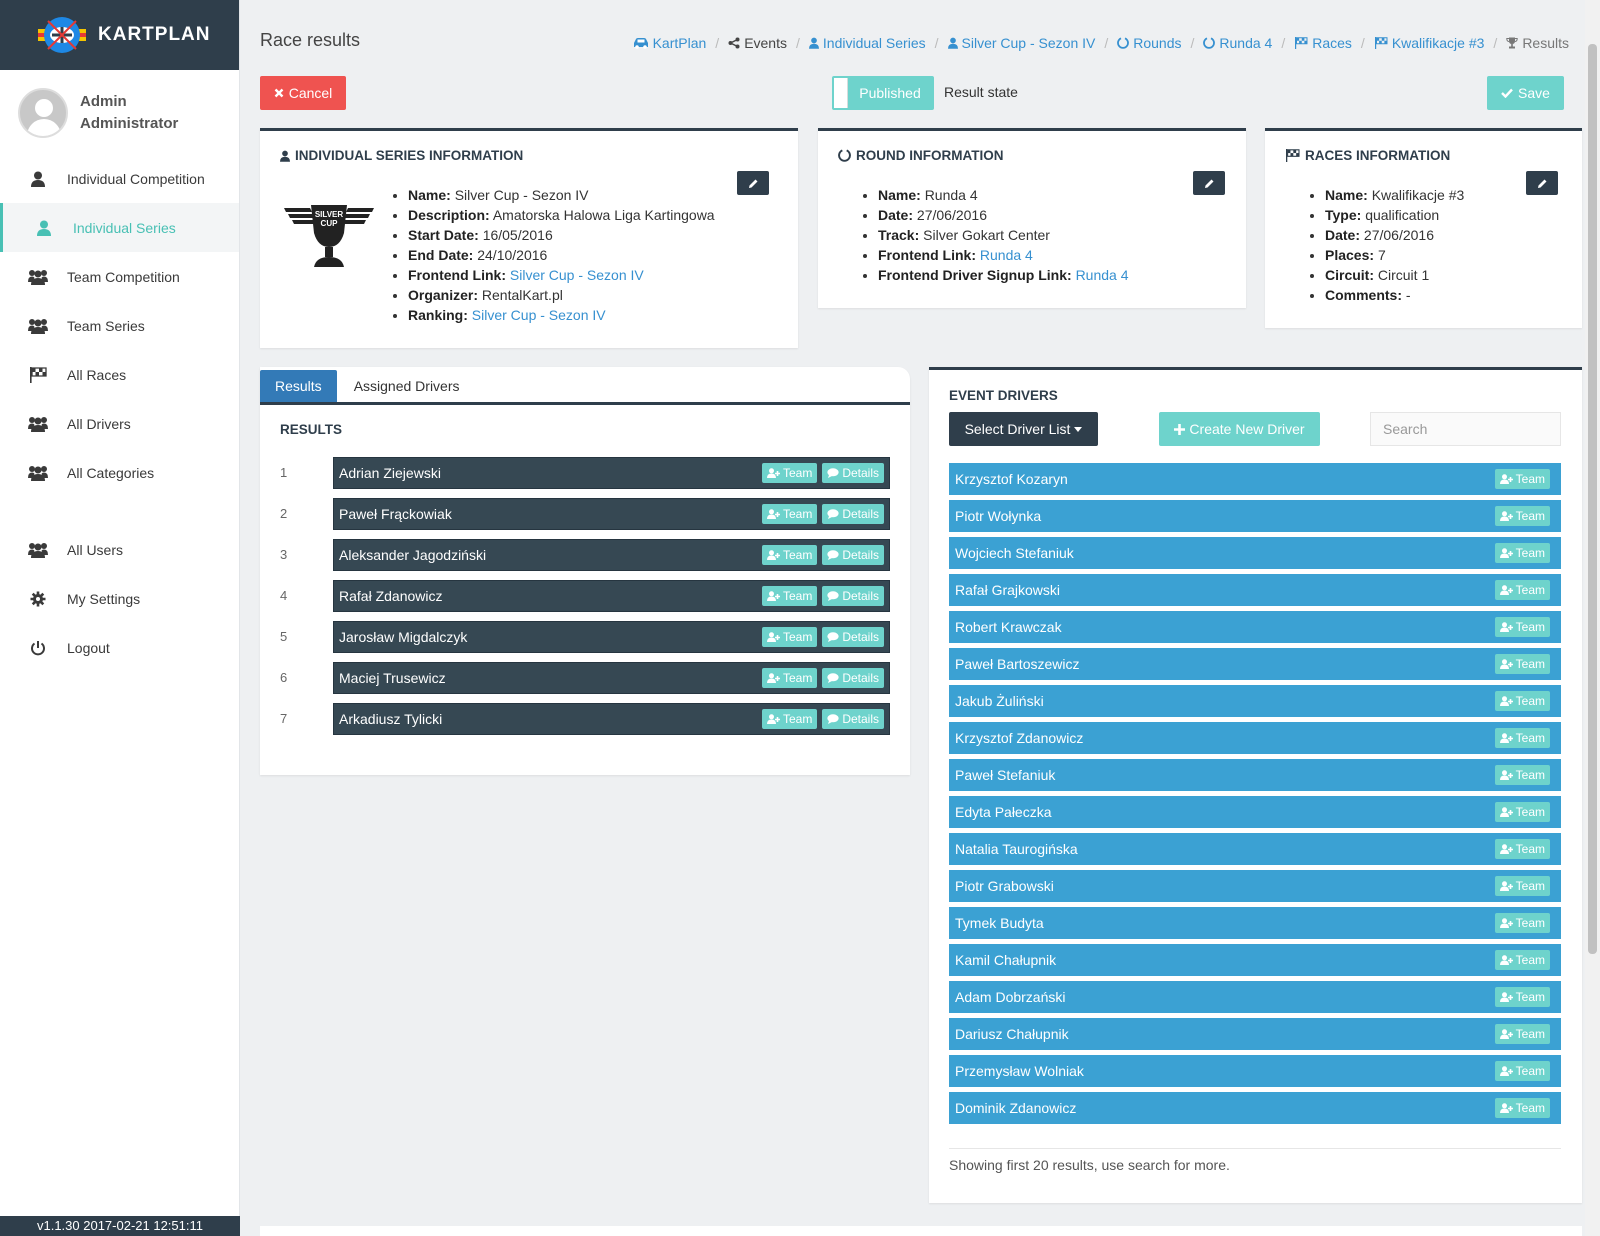 The image size is (1600, 1236). Describe the element at coordinates (753, 183) in the screenshot. I see `edit-series-button` at that location.